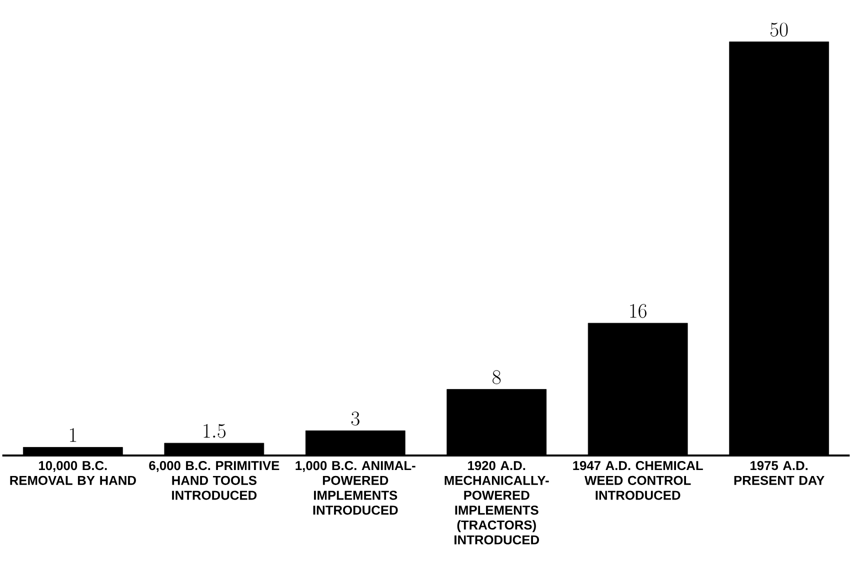 The width and height of the screenshot is (852, 581). Describe the element at coordinates (73, 435) in the screenshot. I see `data-label: 1` at that location.